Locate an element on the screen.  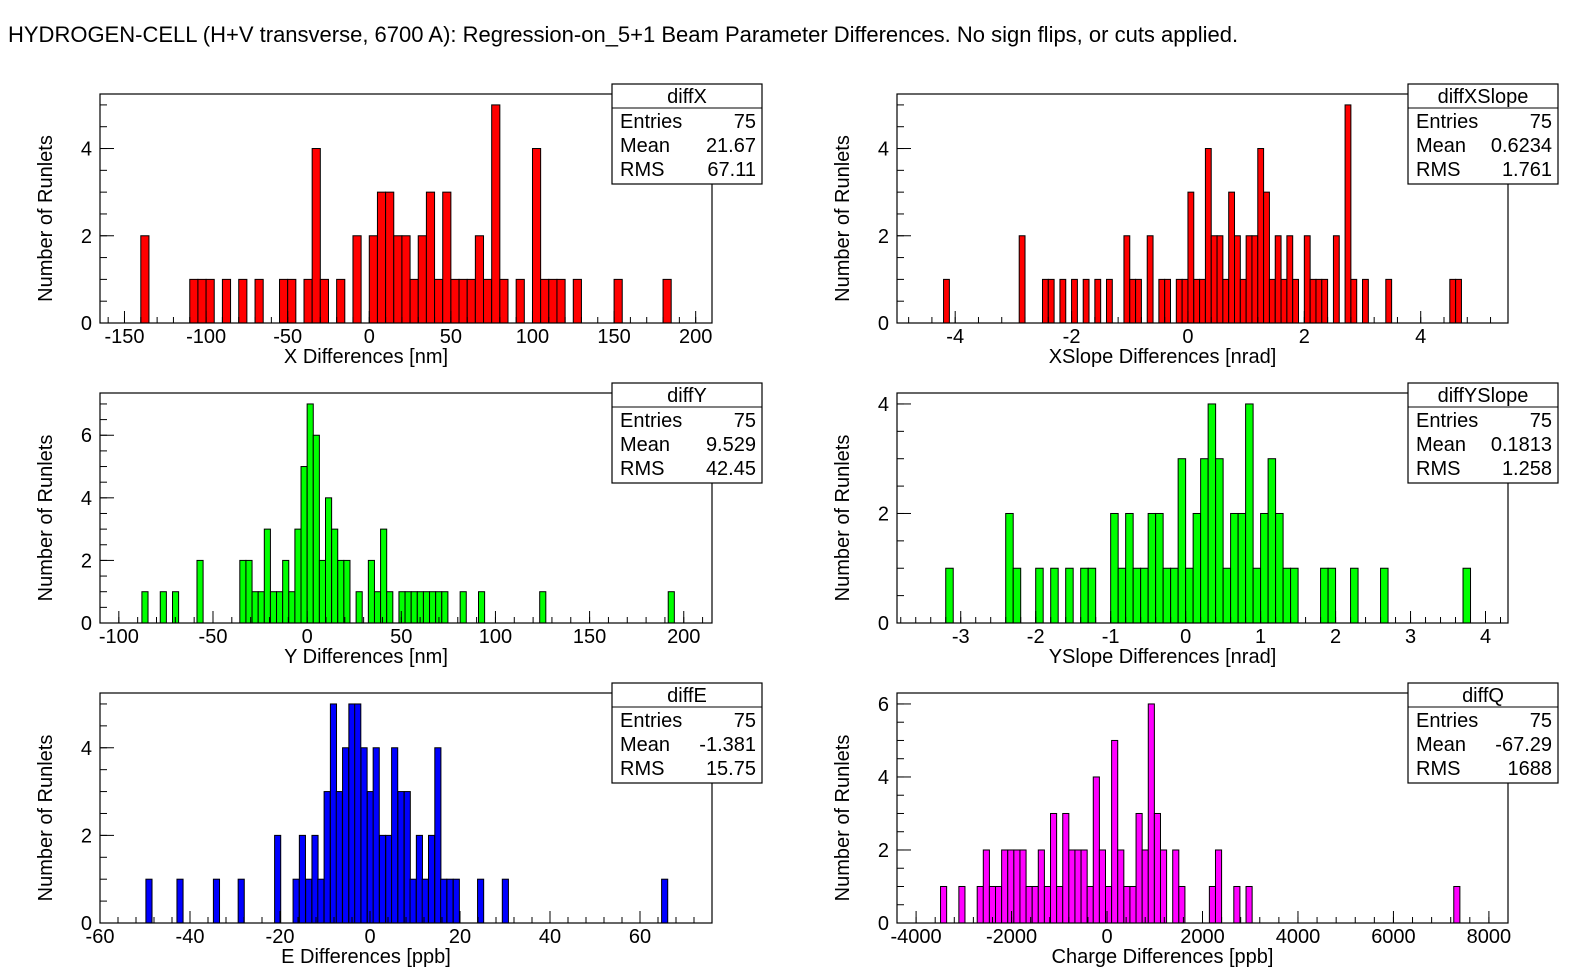
stats-title: diffYSlope is located at coordinates (1483, 396).